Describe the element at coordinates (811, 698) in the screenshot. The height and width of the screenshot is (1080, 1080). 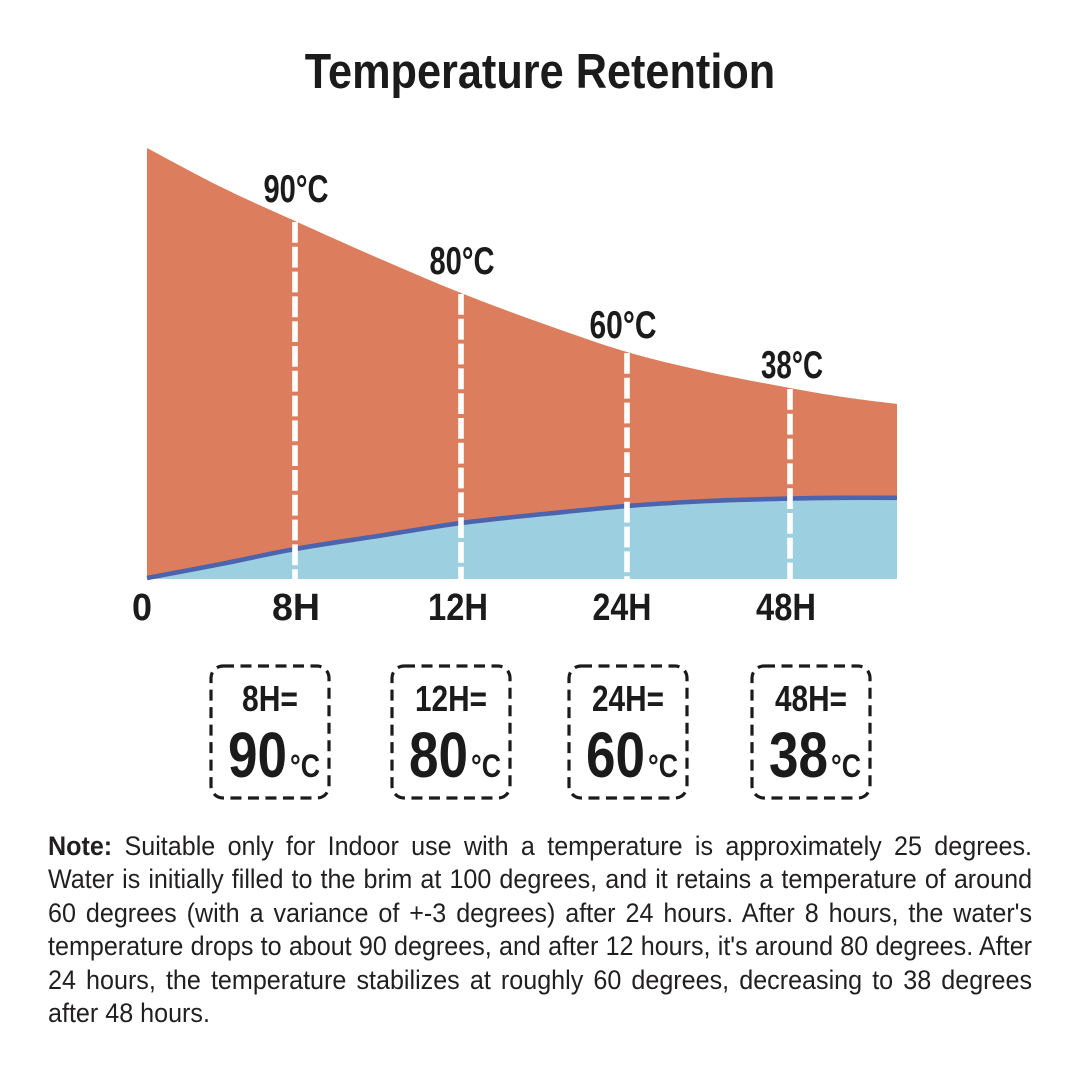
I see `svg-text: 48H=` at that location.